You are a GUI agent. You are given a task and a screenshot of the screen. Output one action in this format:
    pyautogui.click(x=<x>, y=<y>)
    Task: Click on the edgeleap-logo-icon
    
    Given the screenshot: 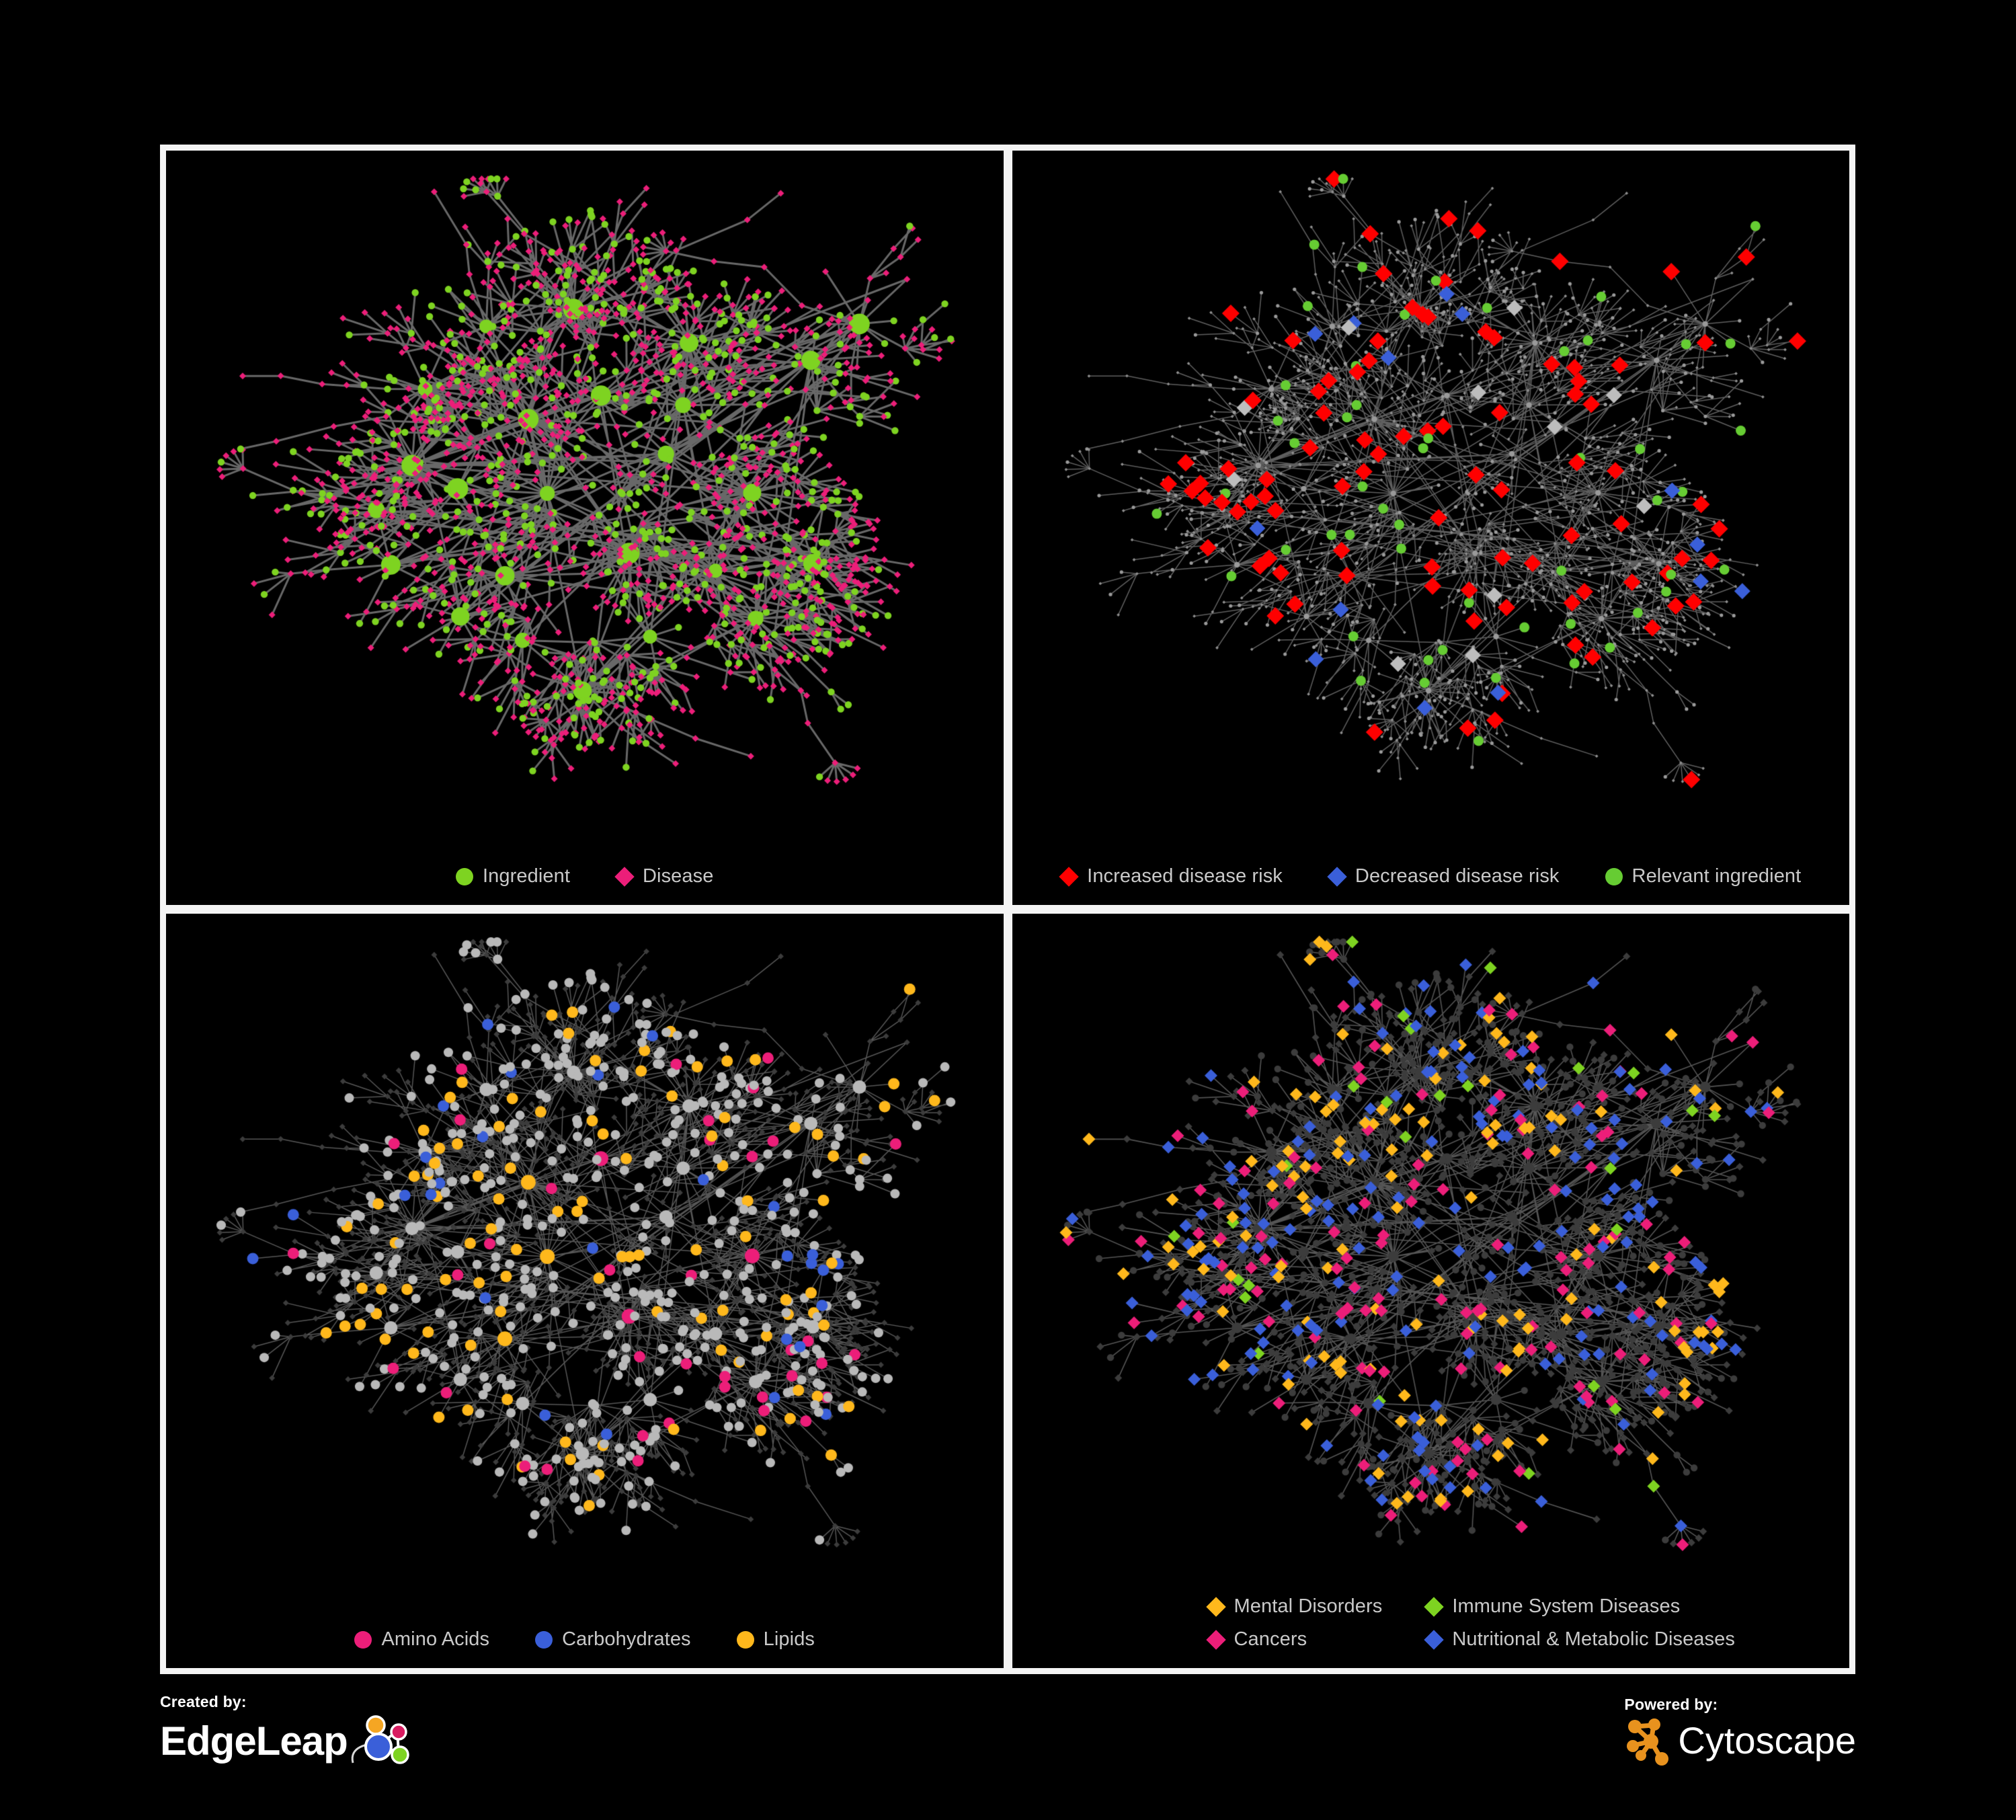 What is the action you would take?
    pyautogui.click(x=380, y=1739)
    